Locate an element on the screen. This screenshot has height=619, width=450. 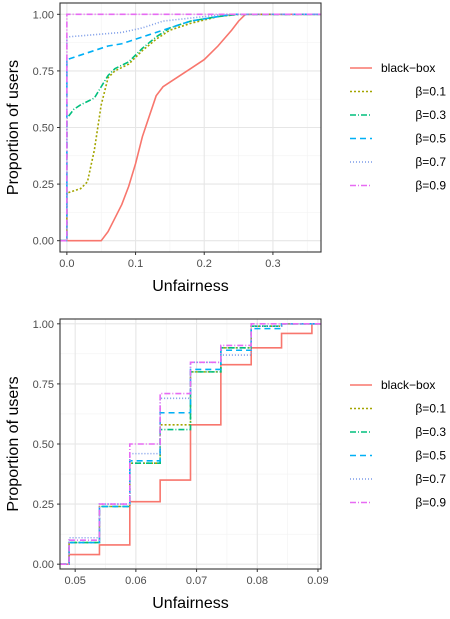
x-tick-label: 0.3 is located at coordinates (272, 264).